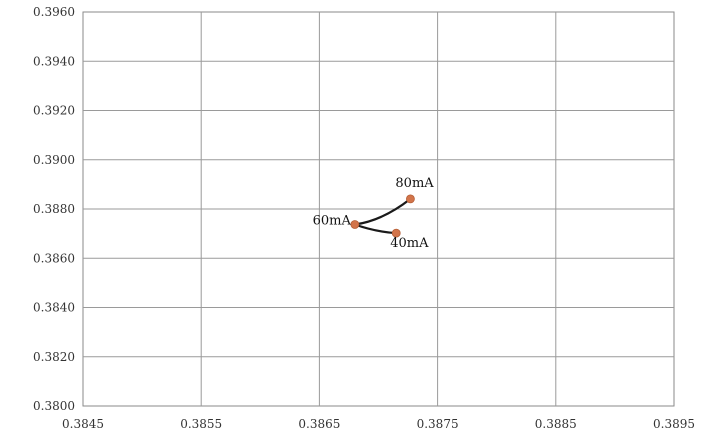  Describe the element at coordinates (674, 424) in the screenshot. I see `x-tick-label: 0.3895` at that location.